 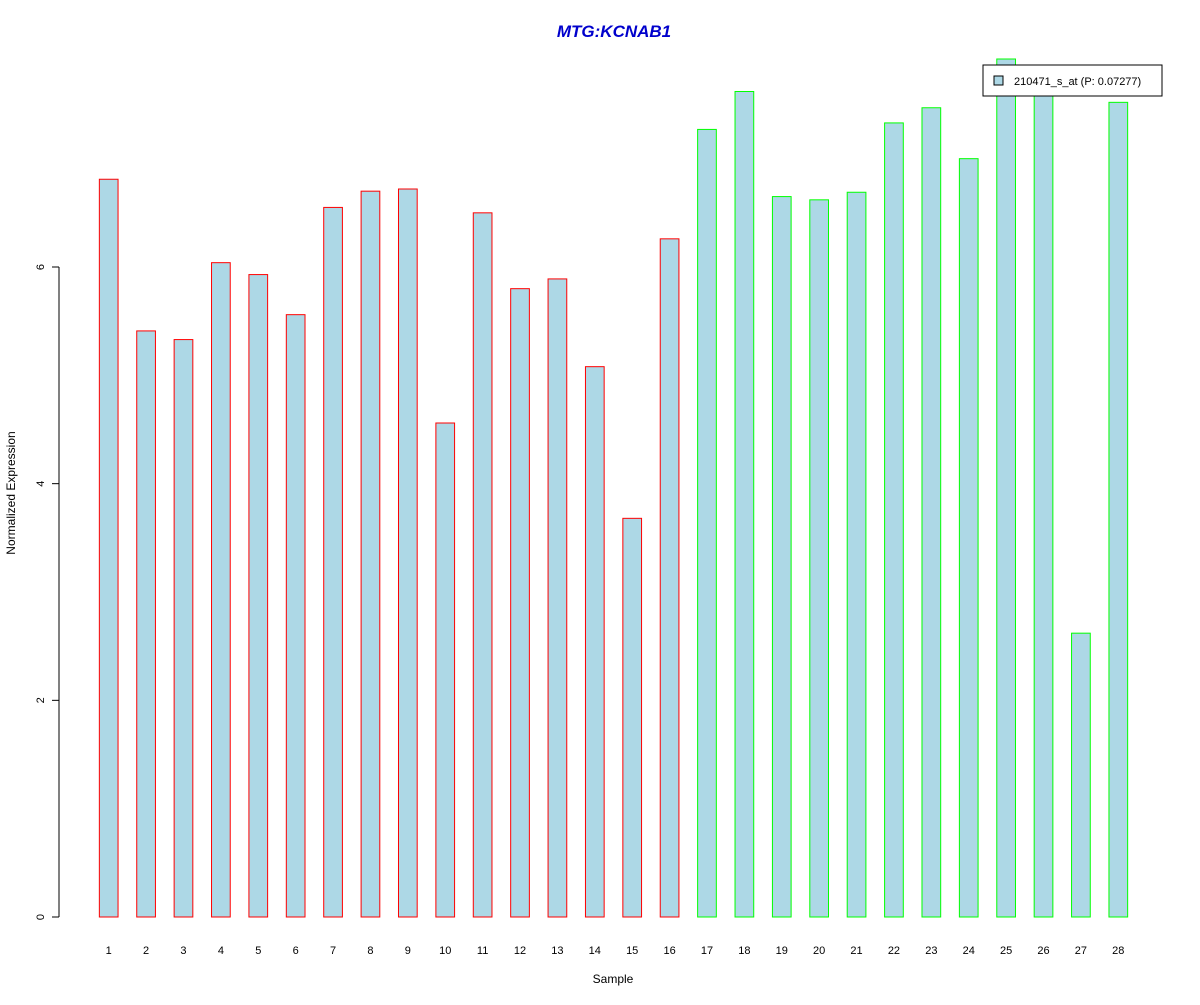 I want to click on x-tick-label: 5, so click(x=258, y=951).